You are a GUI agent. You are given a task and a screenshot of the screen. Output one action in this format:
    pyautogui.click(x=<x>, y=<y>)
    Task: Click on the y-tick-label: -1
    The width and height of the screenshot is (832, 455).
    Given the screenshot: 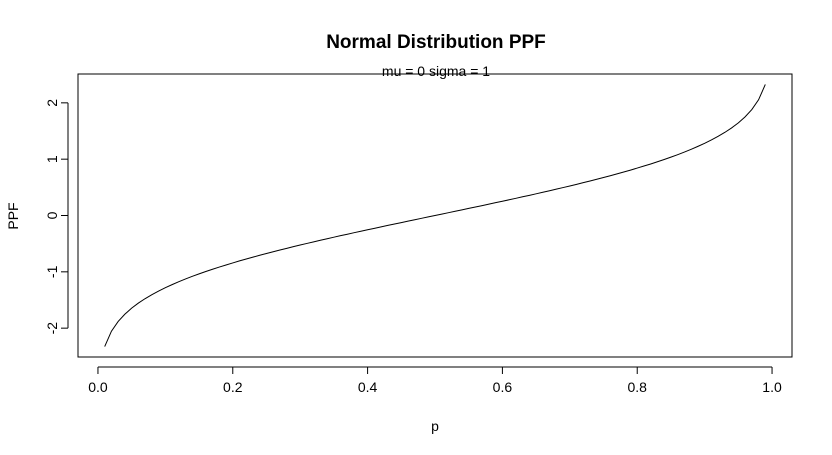 What is the action you would take?
    pyautogui.click(x=52, y=271)
    